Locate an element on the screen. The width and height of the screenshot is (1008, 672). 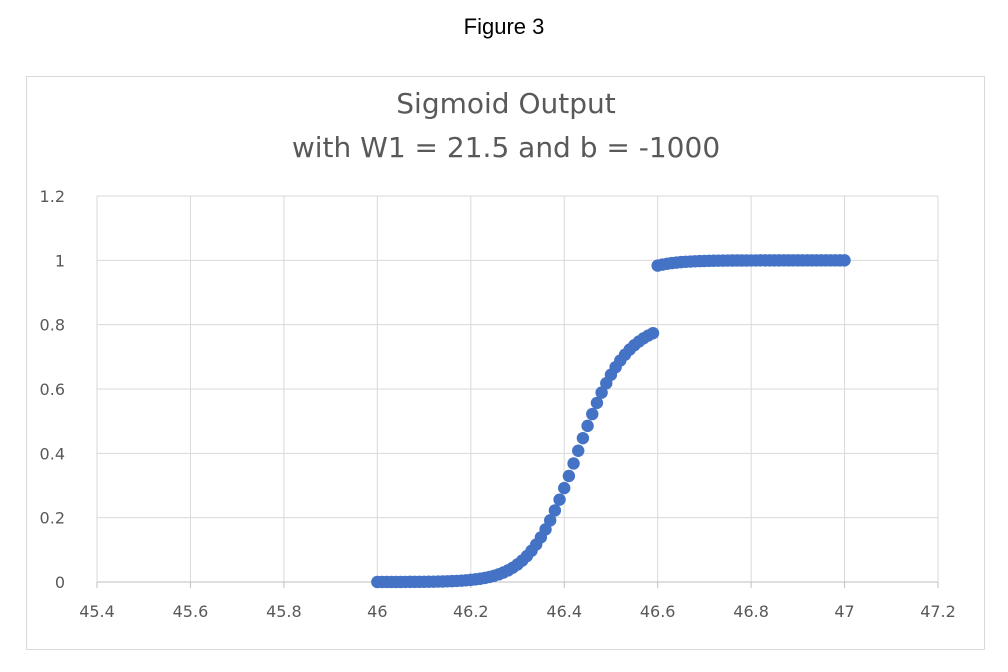
x-tick-label: 46.2 is located at coordinates (471, 611).